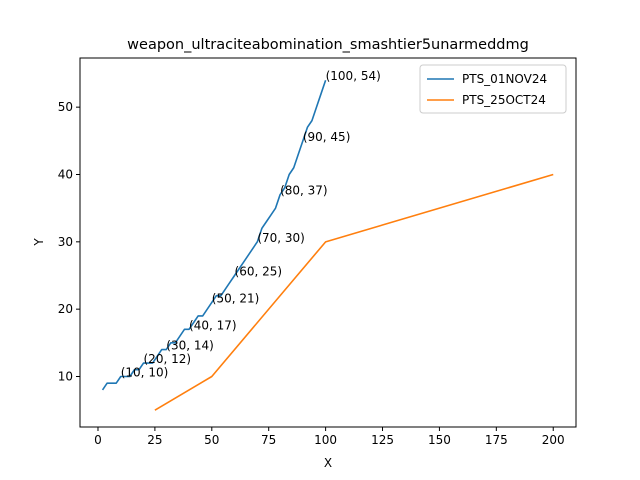 This screenshot has height=480, width=640. What do you see at coordinates (65, 376) in the screenshot?
I see `y-tick-label: 10` at bounding box center [65, 376].